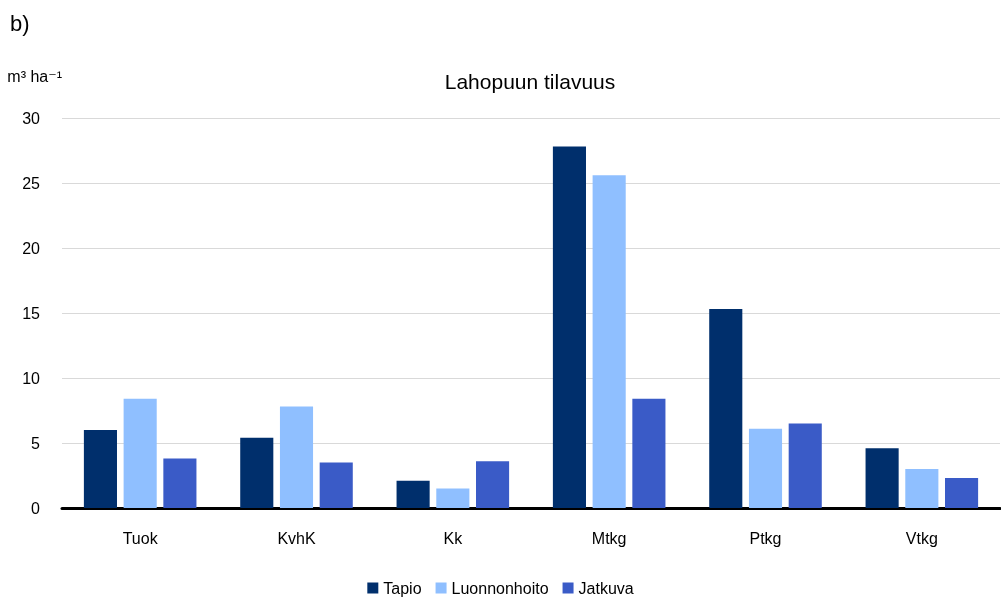  Describe the element at coordinates (36, 508) in the screenshot. I see `y-tick-label: 0` at that location.